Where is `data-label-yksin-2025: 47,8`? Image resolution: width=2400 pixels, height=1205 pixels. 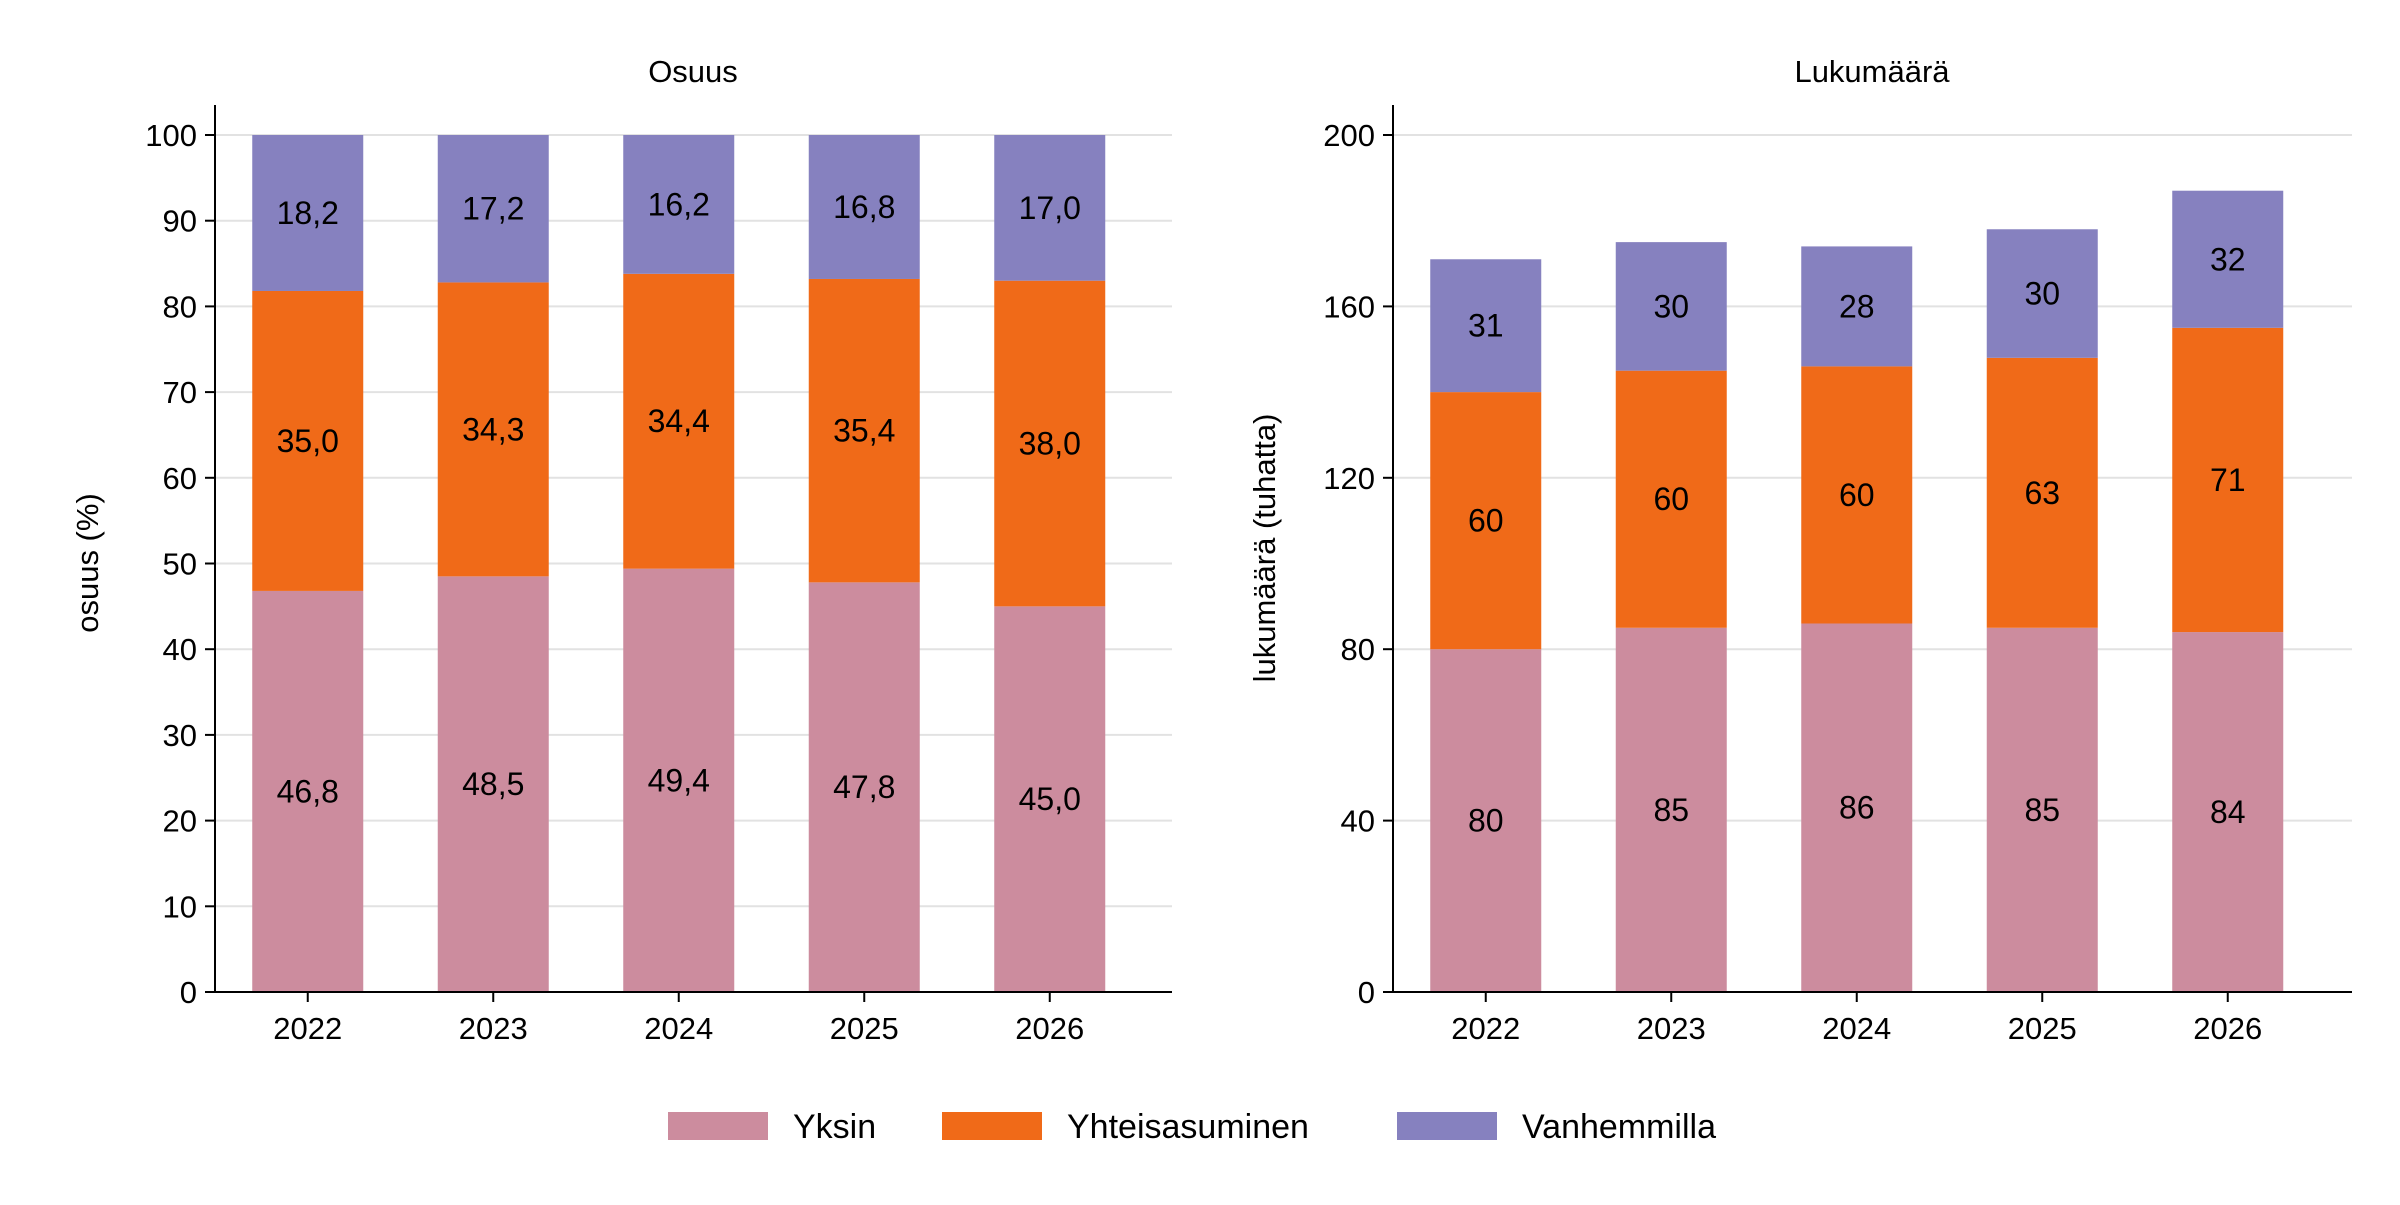 data-label-yksin-2025: 47,8 is located at coordinates (864, 787).